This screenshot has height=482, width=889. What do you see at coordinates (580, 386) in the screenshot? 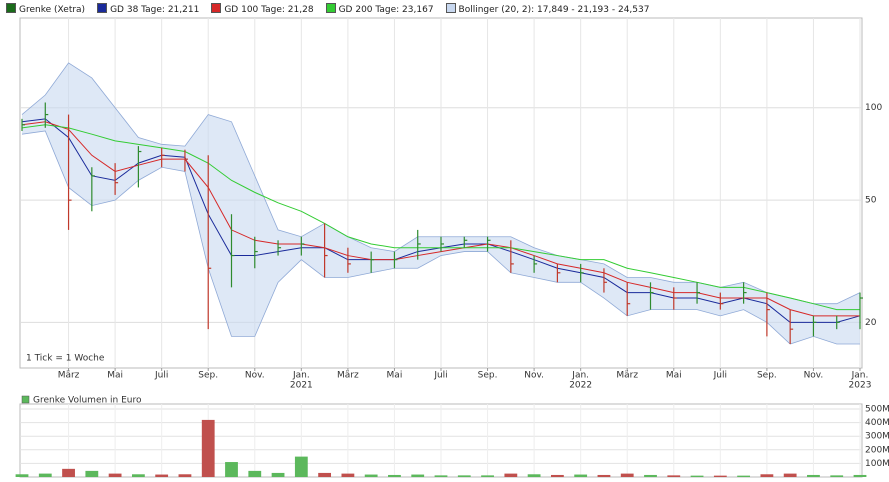
I see `year-label: 2022` at bounding box center [580, 386].